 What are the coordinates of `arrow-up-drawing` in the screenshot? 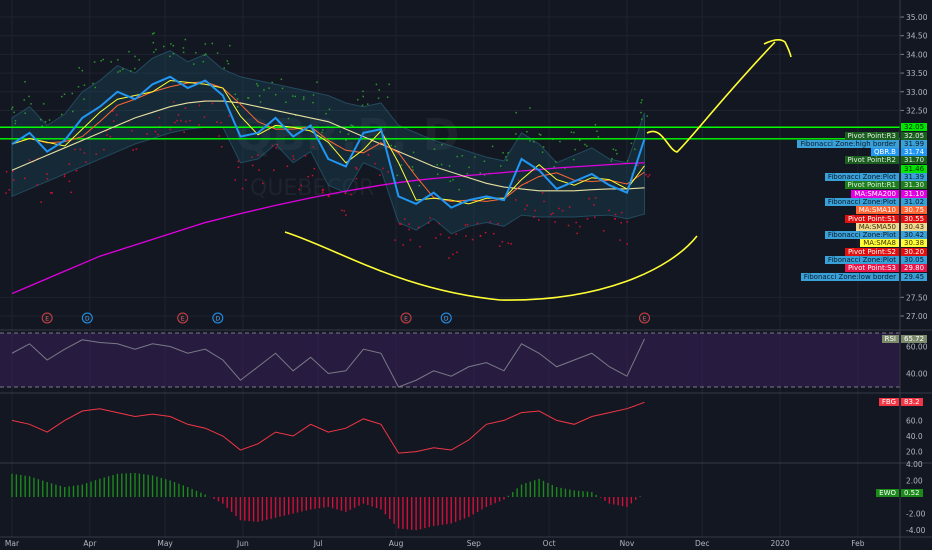 It's located at (711, 97).